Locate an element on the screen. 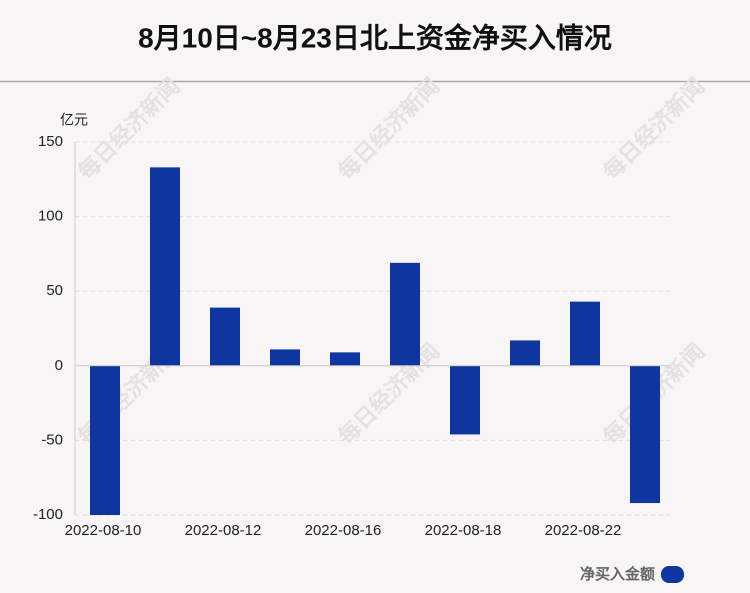  y-unit: 亿元 is located at coordinates (74, 120).